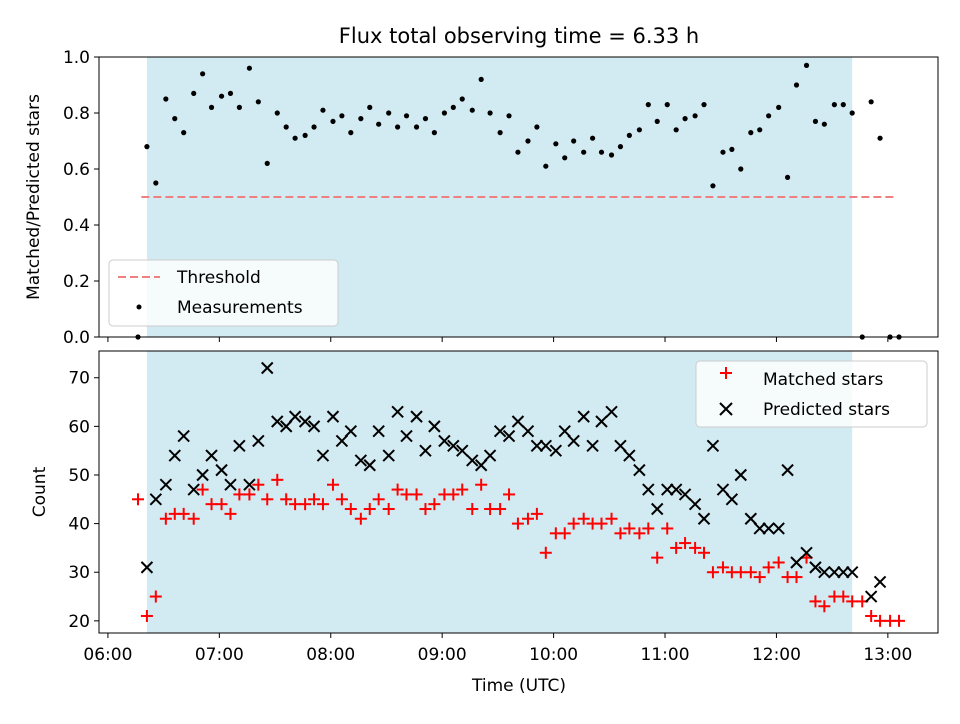 Image resolution: width=960 pixels, height=724 pixels. Describe the element at coordinates (776, 655) in the screenshot. I see `bottom-x-tick-label: 12:00` at that location.